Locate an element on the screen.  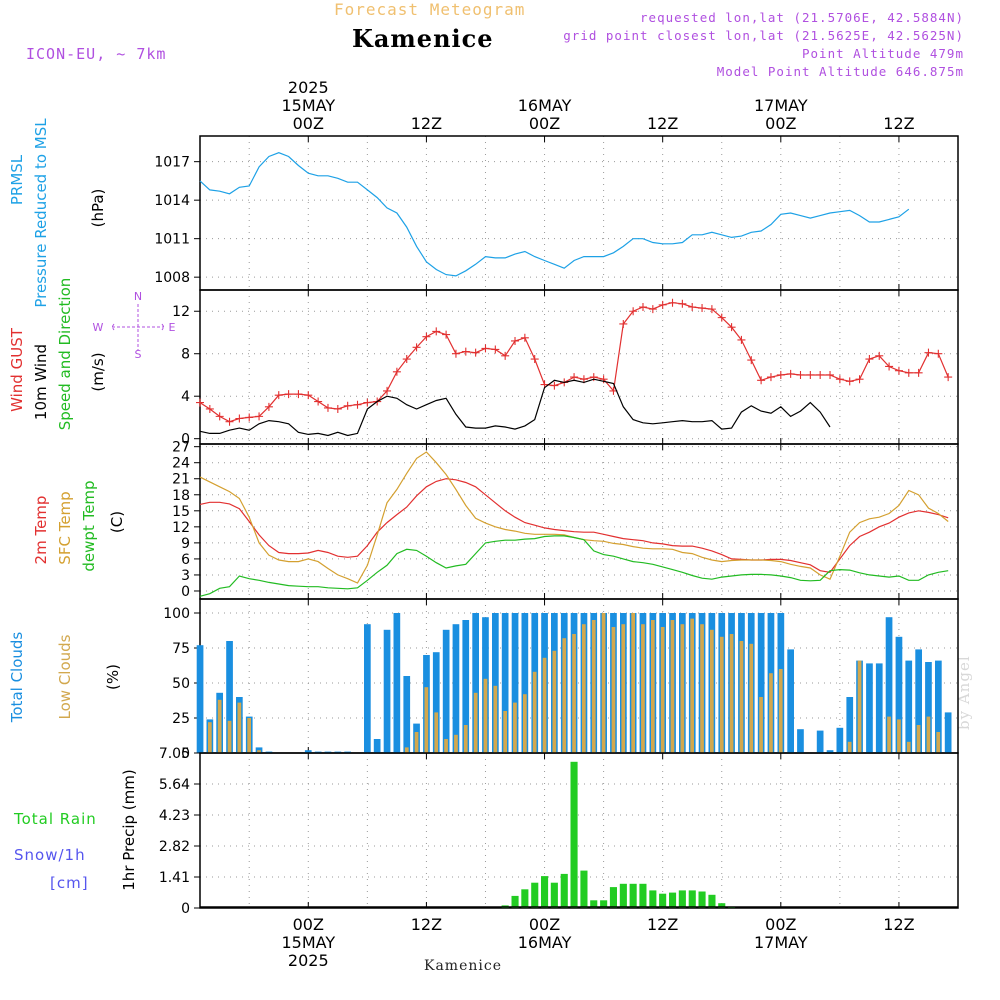
temp-2m-line is located at coordinates (574, 525).